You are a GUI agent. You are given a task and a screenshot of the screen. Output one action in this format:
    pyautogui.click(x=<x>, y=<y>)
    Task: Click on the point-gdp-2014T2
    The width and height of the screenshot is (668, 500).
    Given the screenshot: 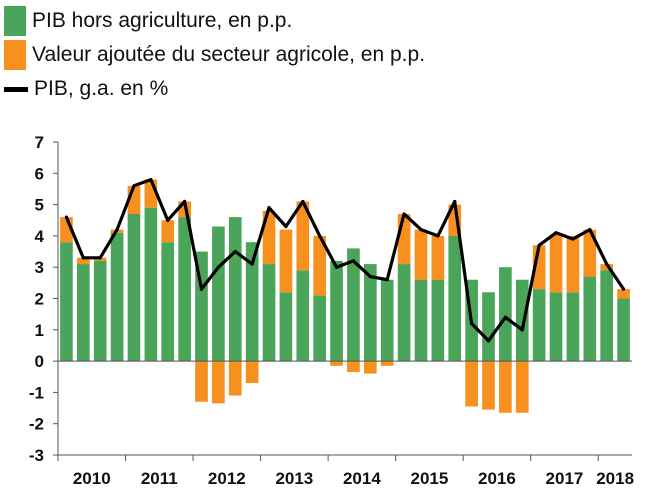 What is the action you would take?
    pyautogui.click(x=353, y=261)
    